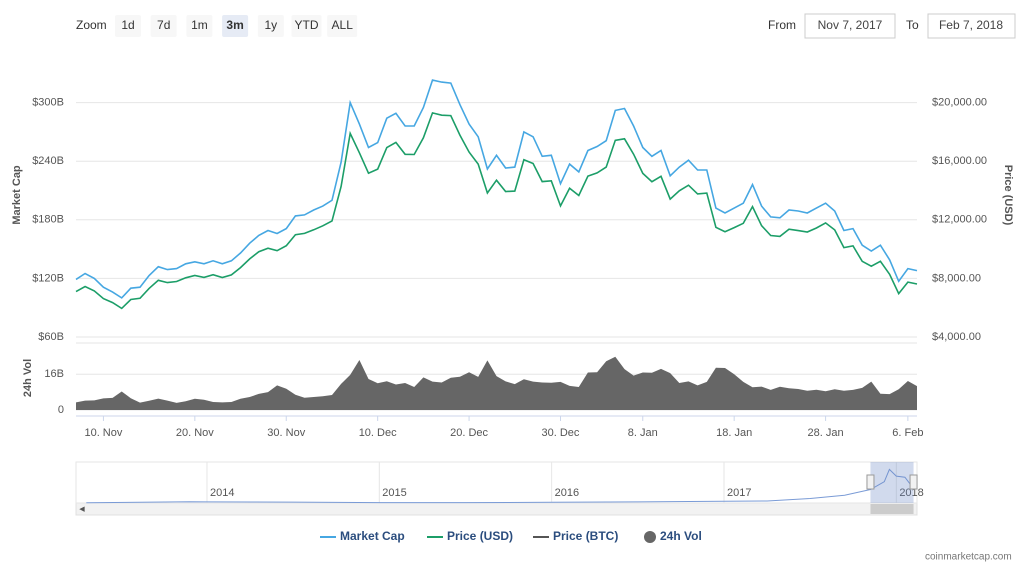  I want to click on zoom-button: 1d, so click(128, 26).